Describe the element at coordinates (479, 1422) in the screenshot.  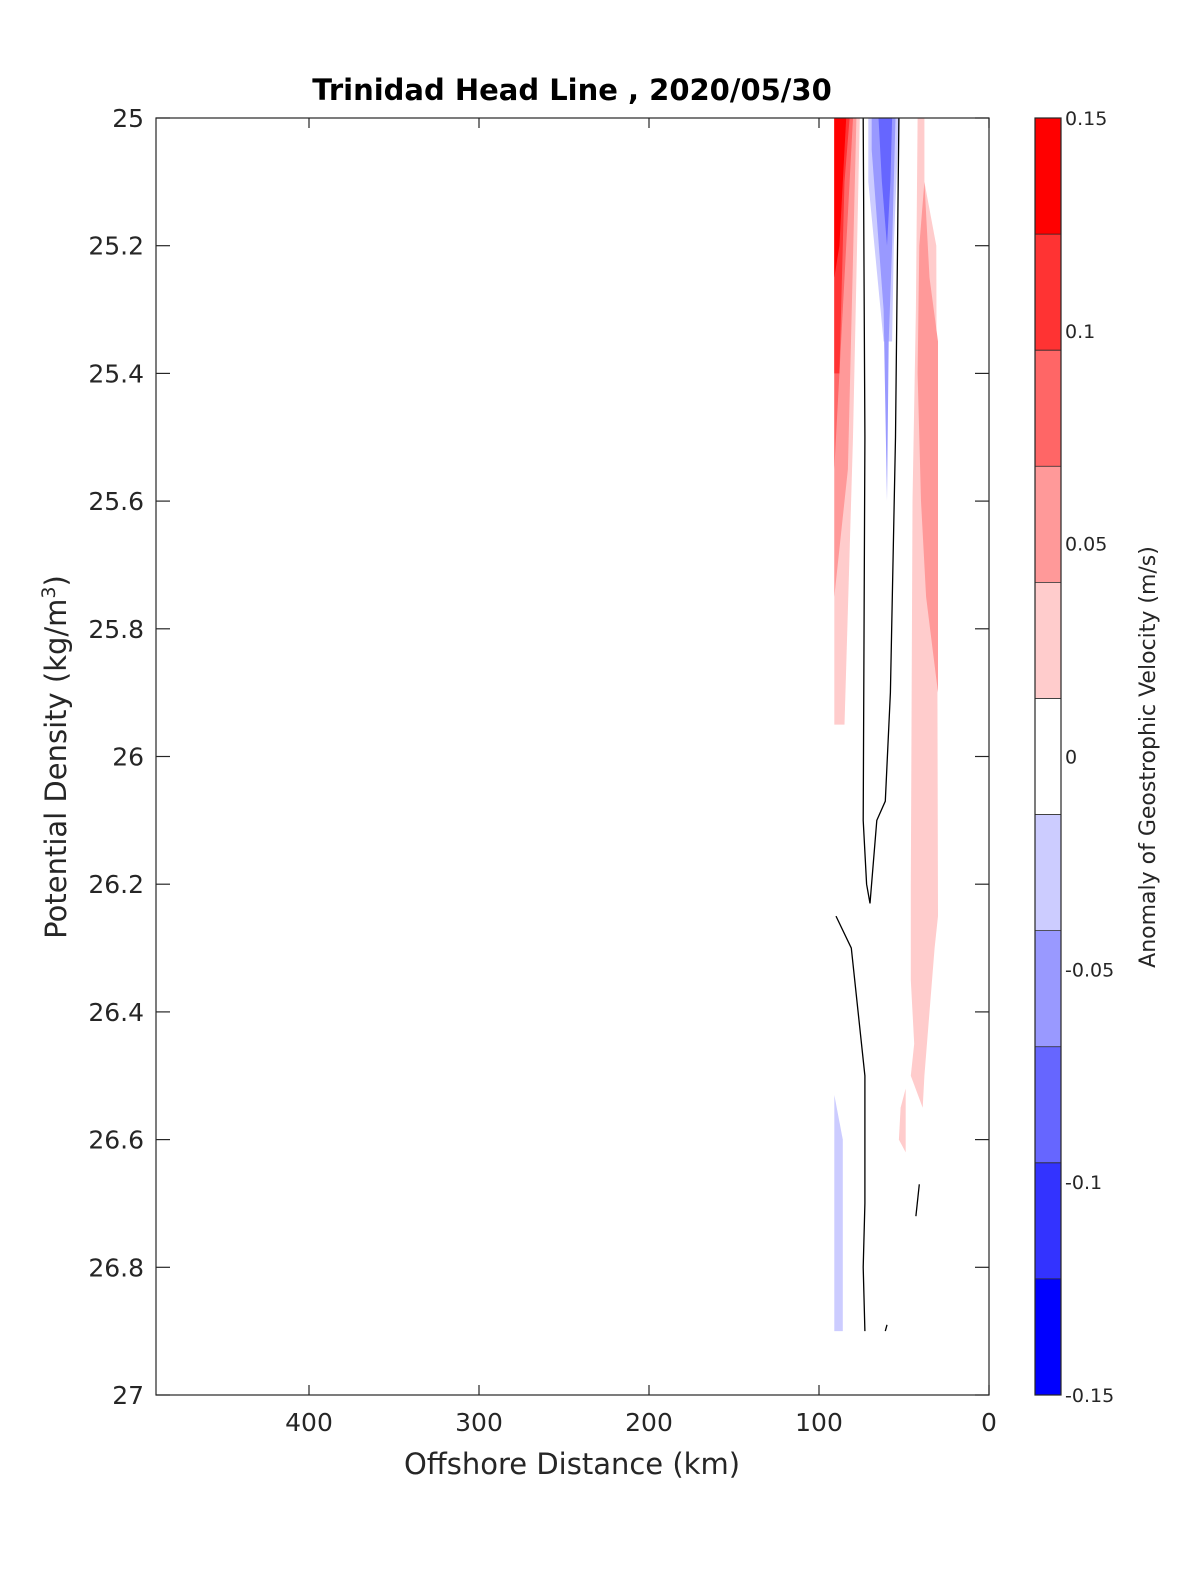
I see `x-tick-label-1: 300` at that location.